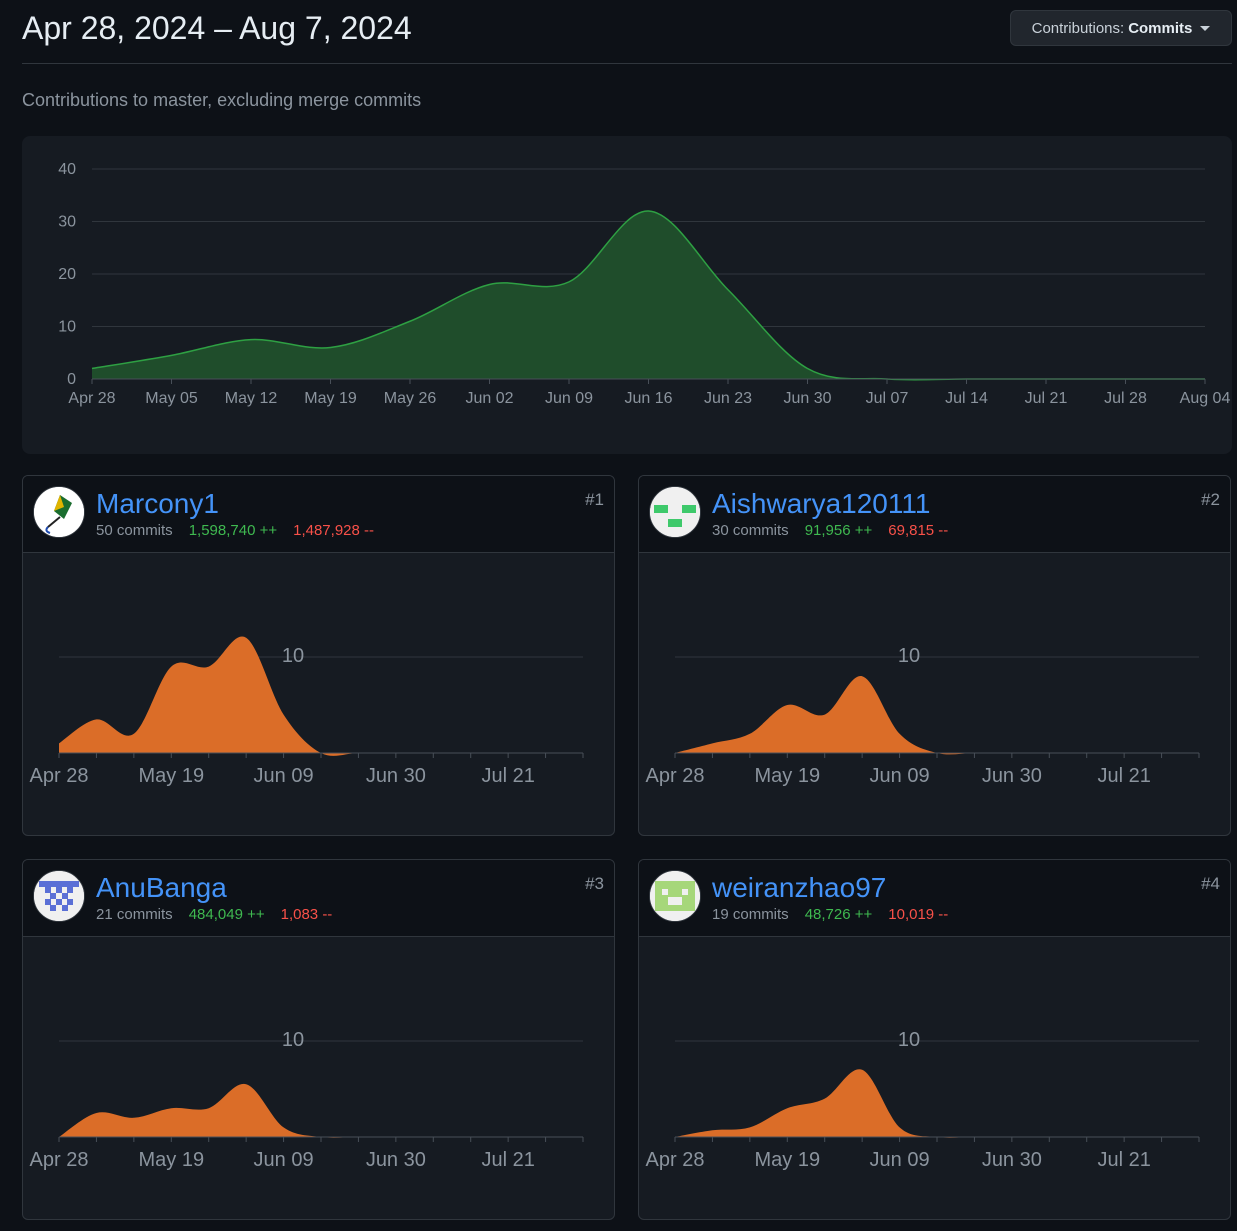 This screenshot has height=1231, width=1237. What do you see at coordinates (594, 883) in the screenshot?
I see `contributor-rank: #3` at bounding box center [594, 883].